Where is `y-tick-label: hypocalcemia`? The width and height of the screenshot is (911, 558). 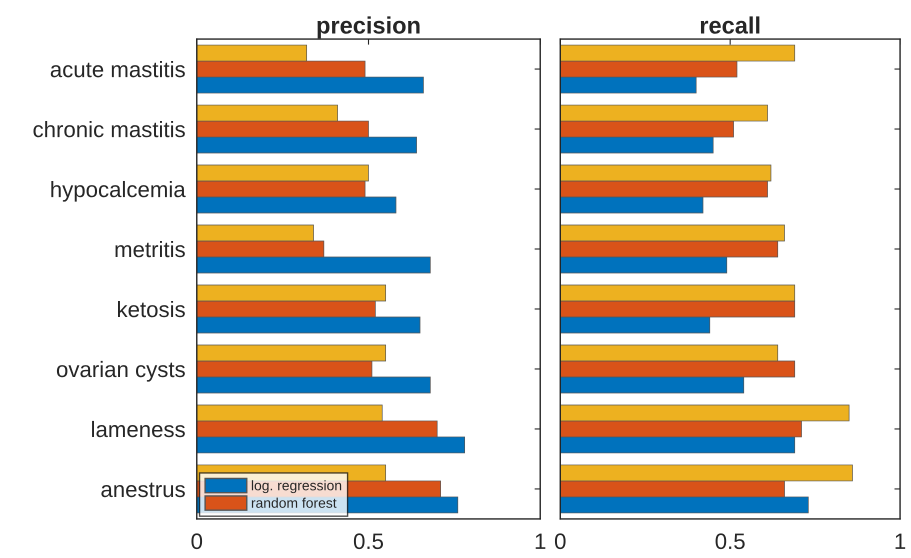
y-tick-label: hypocalcemia is located at coordinates (118, 191).